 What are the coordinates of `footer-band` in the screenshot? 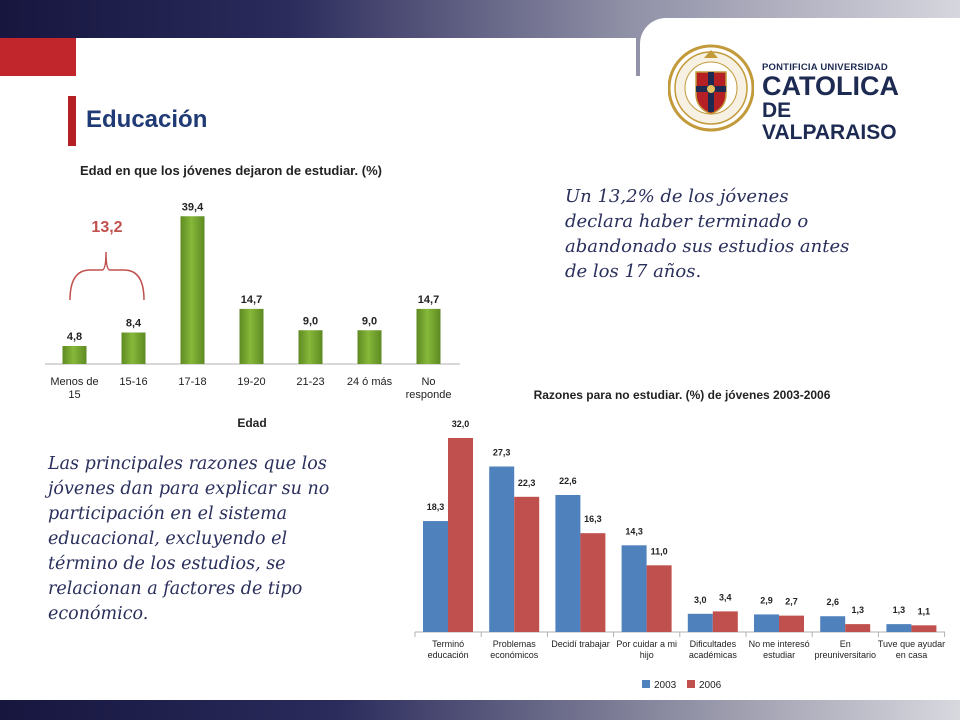 It's located at (480, 710).